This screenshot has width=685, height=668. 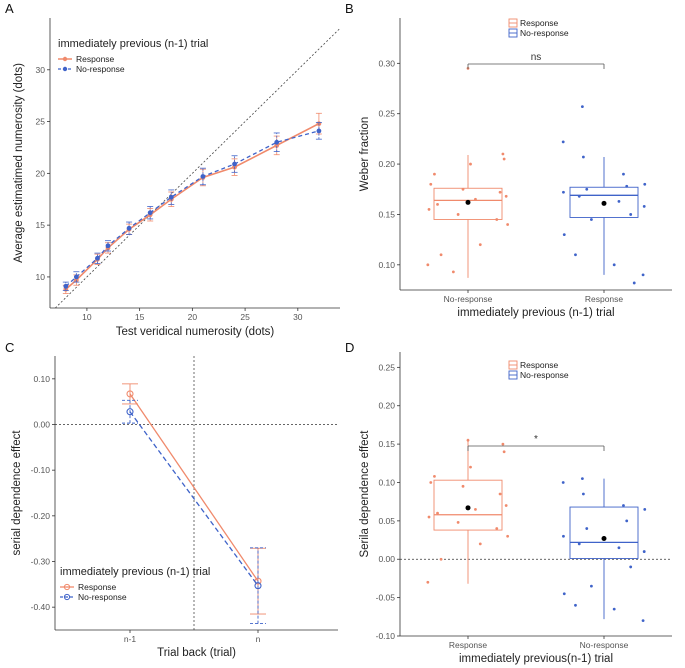 What do you see at coordinates (365, 154) in the screenshot?
I see `b-y-axis-label: Weber fraction` at bounding box center [365, 154].